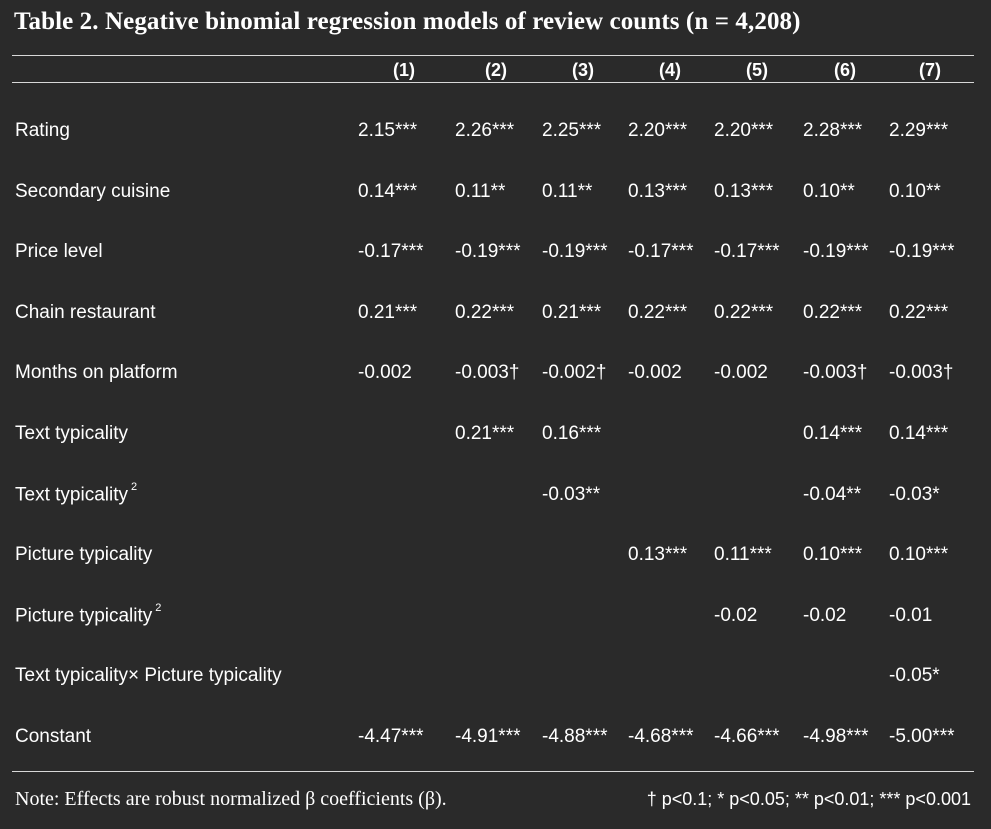  What do you see at coordinates (572, 433) in the screenshot?
I see `table-cell: 0.16***` at bounding box center [572, 433].